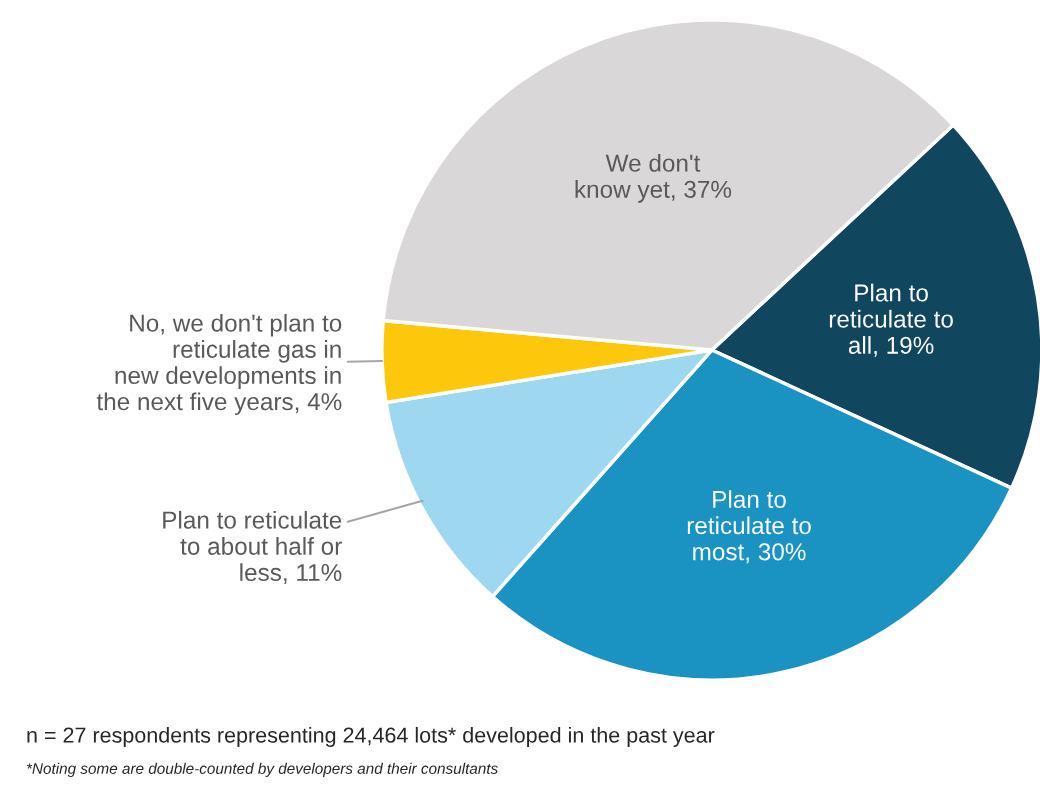  I want to click on slice-label: Plan to reticulate to most, 30%, so click(749, 527).